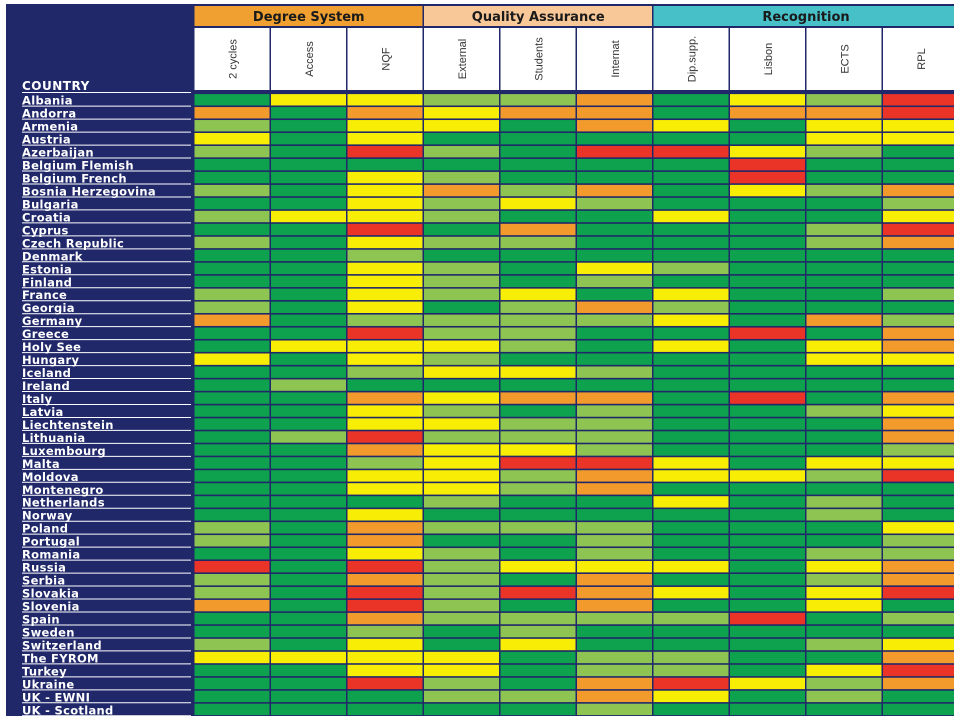  What do you see at coordinates (614, 605) in the screenshot?
I see `cell-slovenia-internat` at bounding box center [614, 605].